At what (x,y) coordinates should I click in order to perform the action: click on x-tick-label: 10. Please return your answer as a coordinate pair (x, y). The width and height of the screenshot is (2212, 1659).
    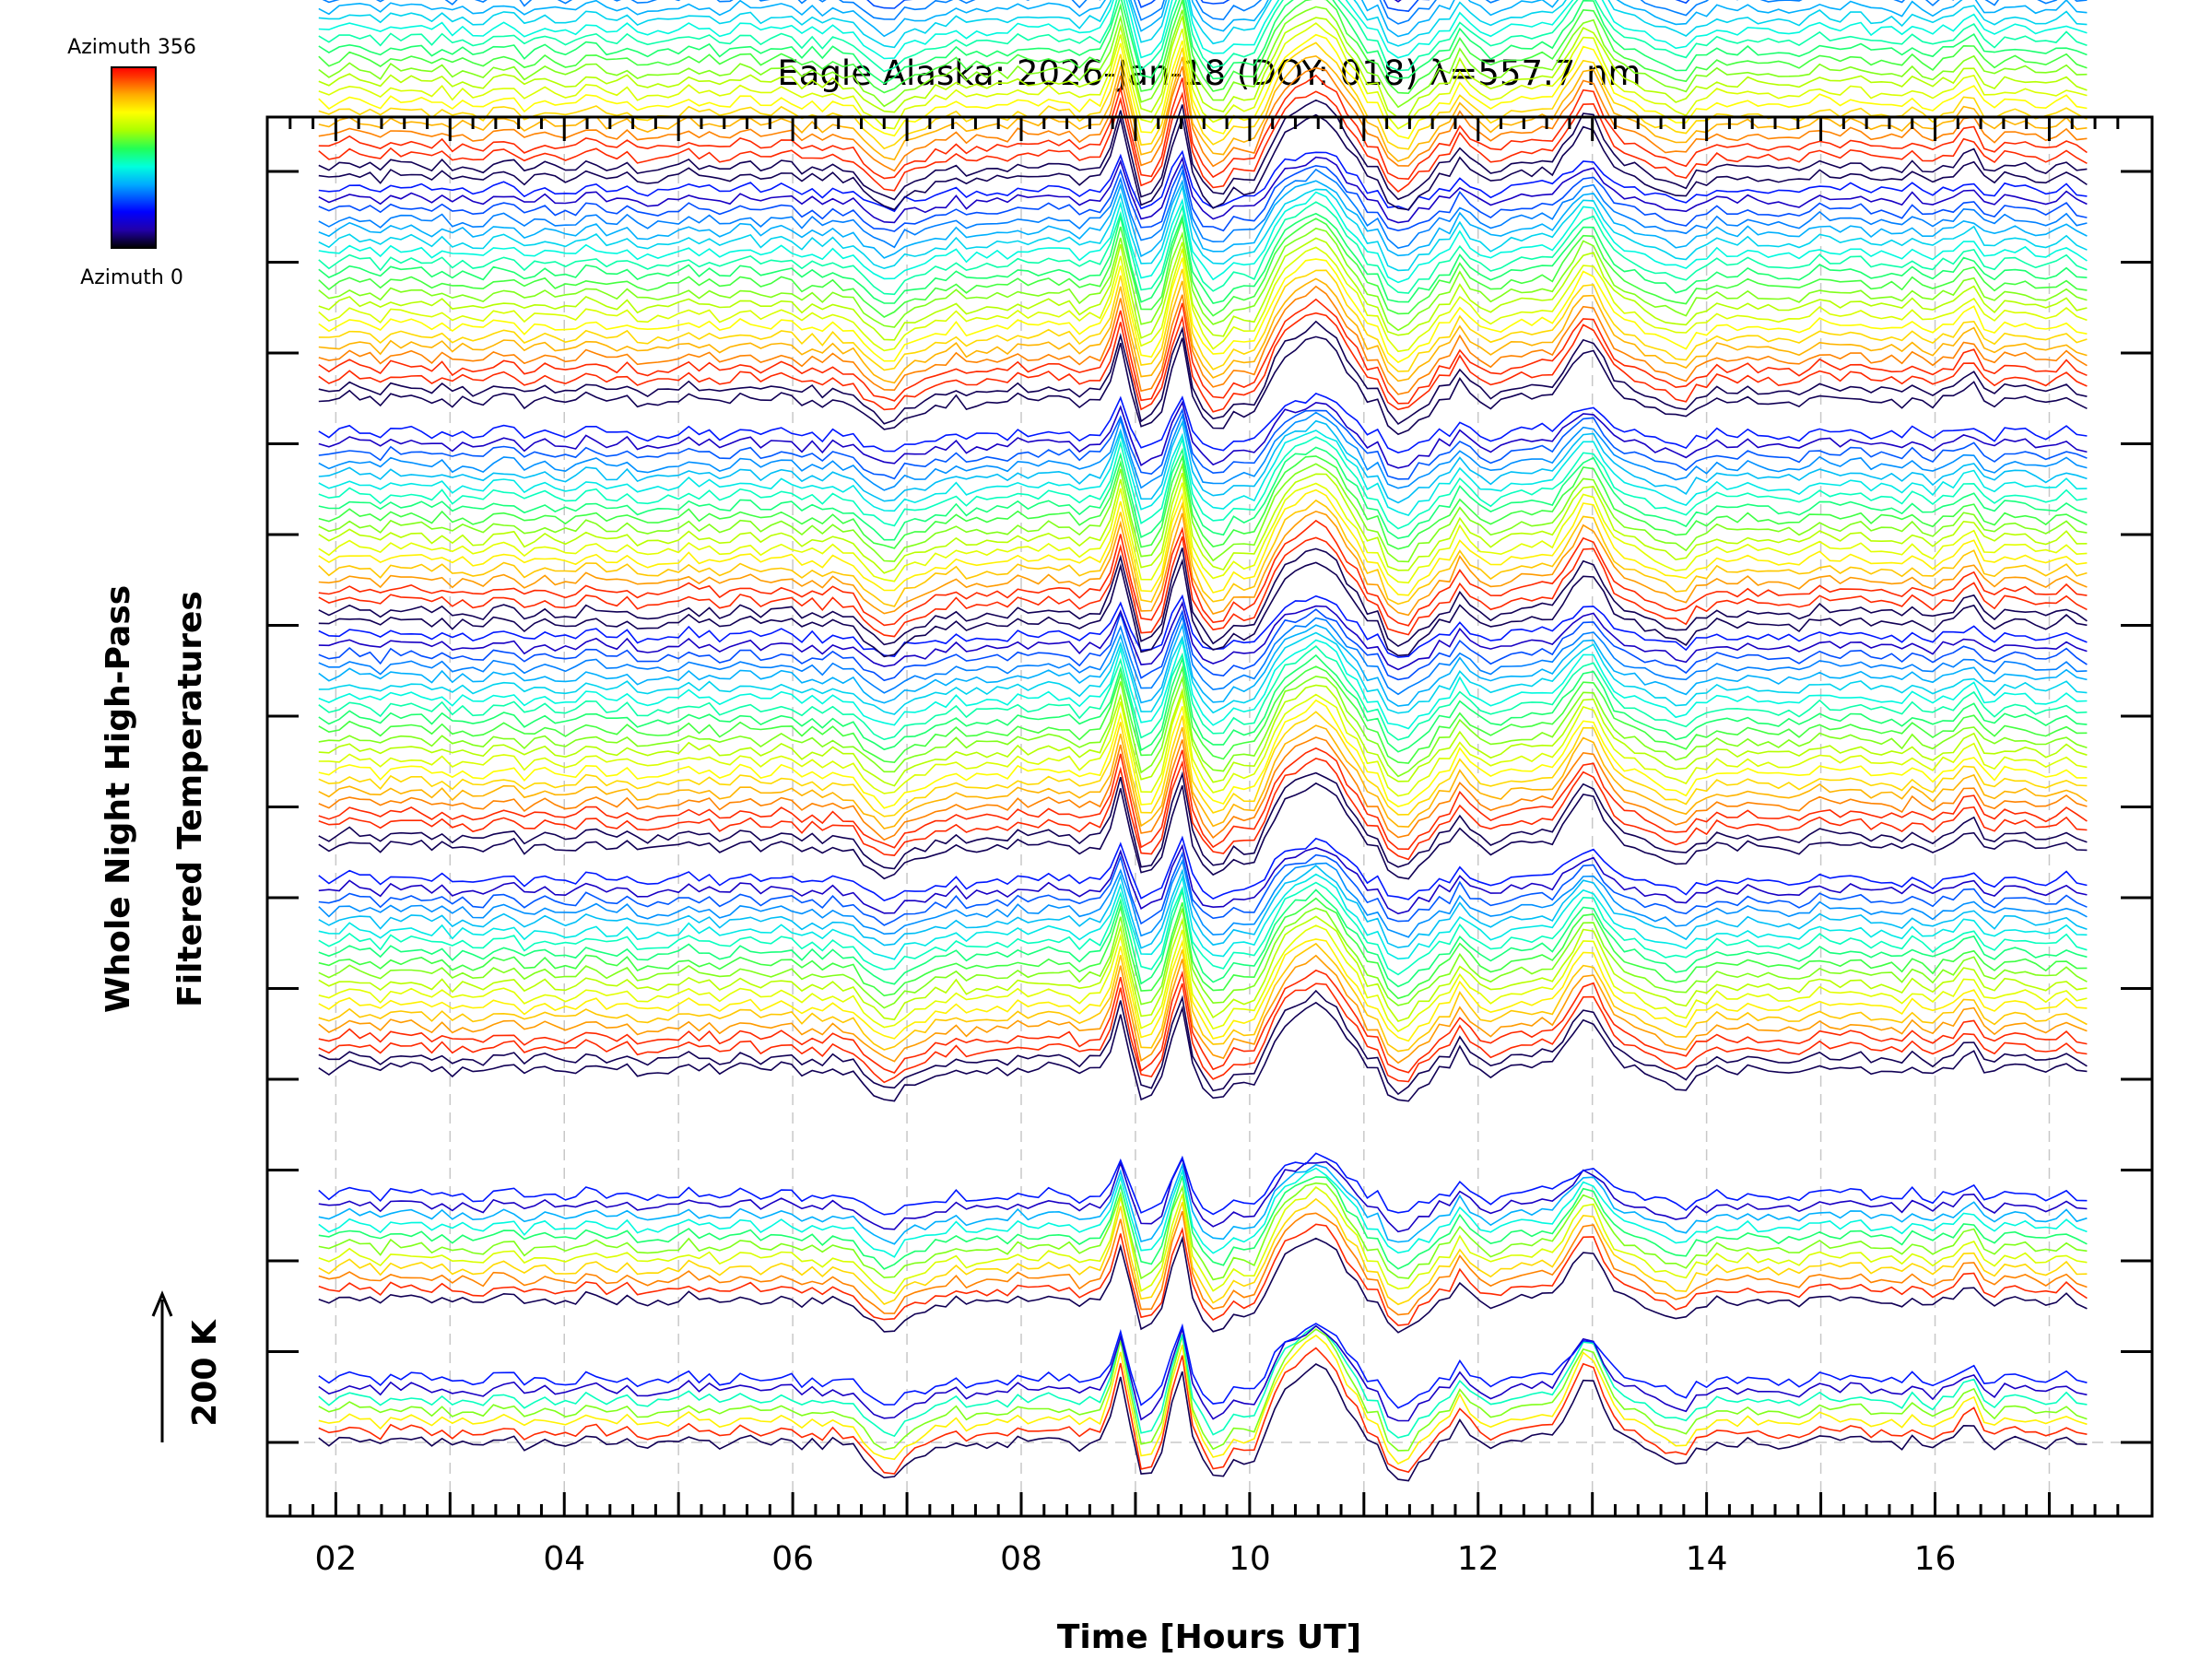
    Looking at the image, I should click on (1250, 1559).